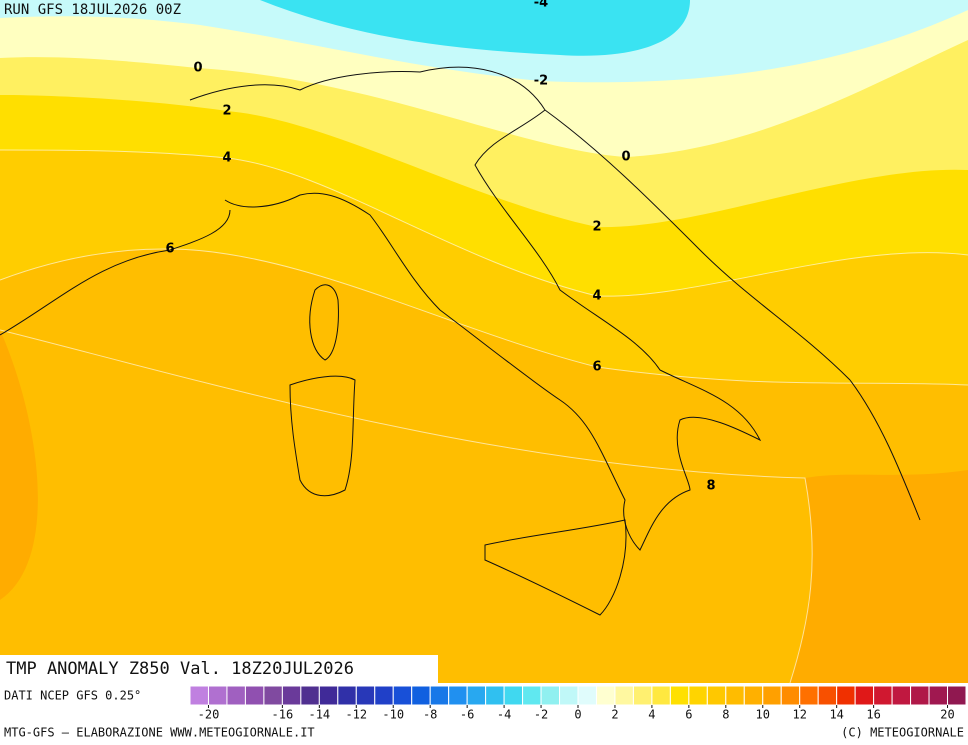 Image resolution: width=968 pixels, height=745 pixels. Describe the element at coordinates (356, 715) in the screenshot. I see `tick-label: -12` at that location.